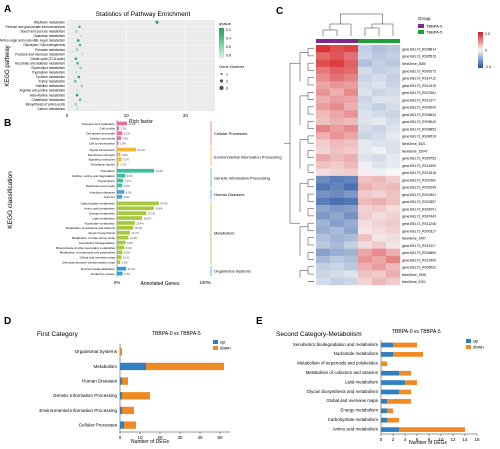  Describe the element at coordinates (140, 65) in the screenshot. I see `panel-a-grid` at that location.